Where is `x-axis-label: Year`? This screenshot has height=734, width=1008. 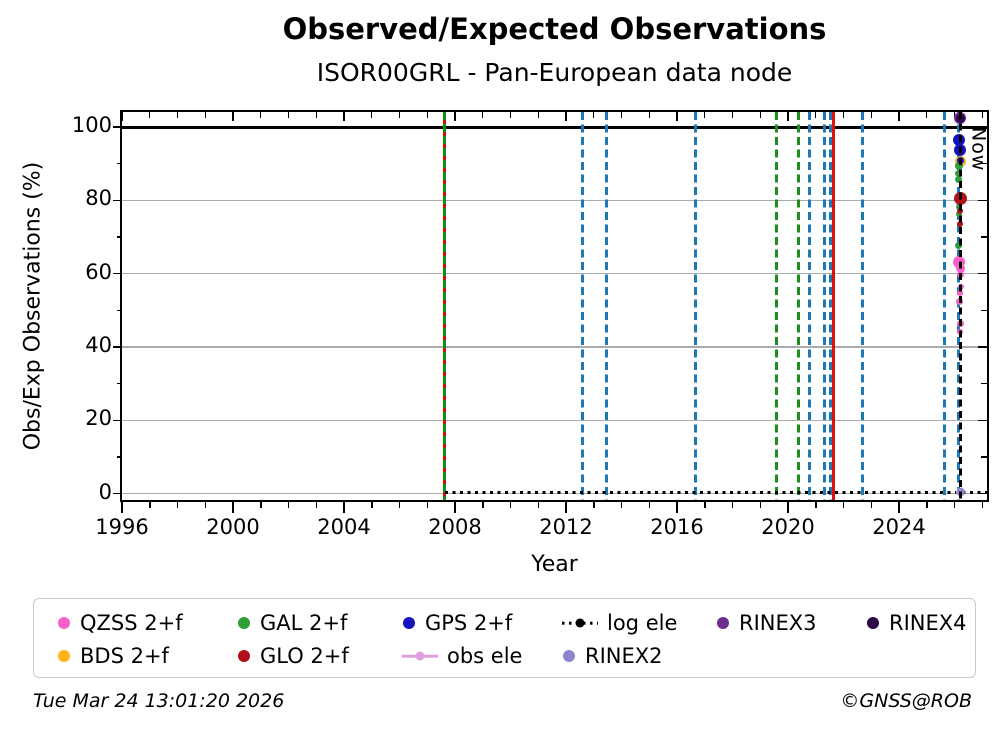 x-axis-label: Year is located at coordinates (554, 564).